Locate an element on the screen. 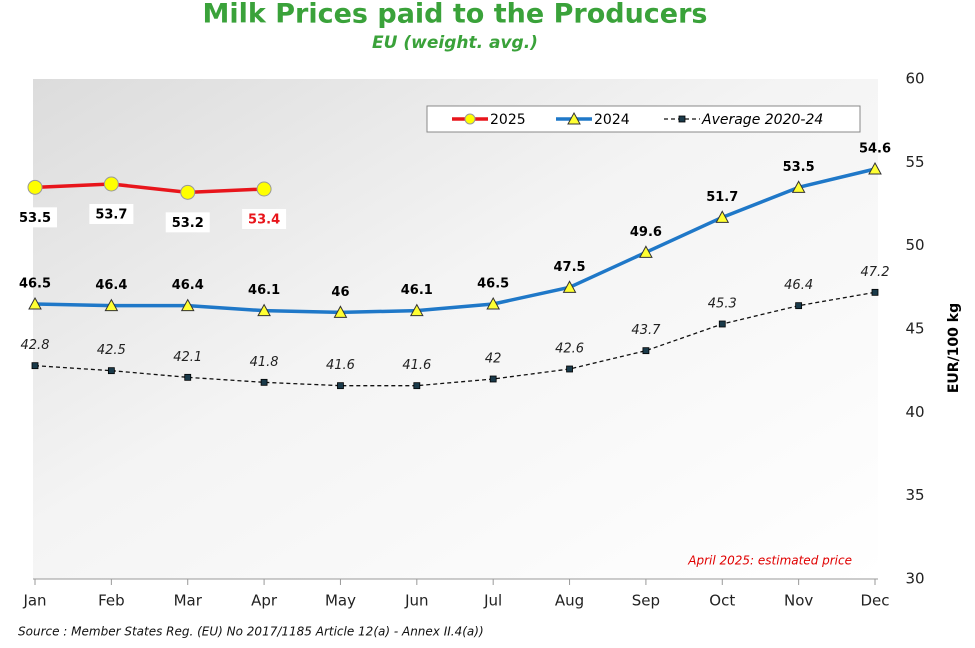 The width and height of the screenshot is (975, 648). y-tick-label: 30 is located at coordinates (914, 579).